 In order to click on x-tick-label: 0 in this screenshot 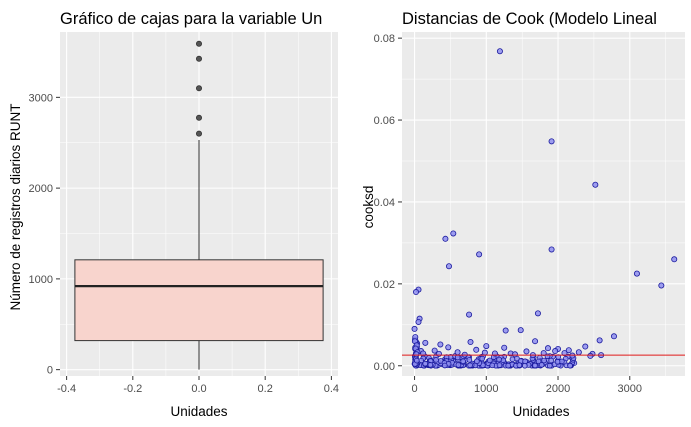, I will do `click(414, 389)`.